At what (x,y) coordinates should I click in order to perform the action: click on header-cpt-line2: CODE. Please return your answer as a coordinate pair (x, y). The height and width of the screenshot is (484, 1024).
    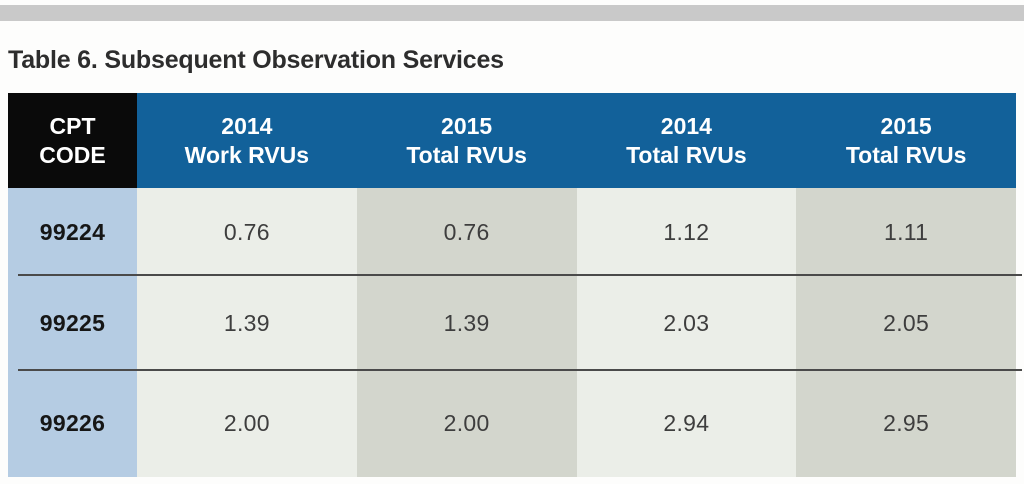
    Looking at the image, I should click on (72, 154).